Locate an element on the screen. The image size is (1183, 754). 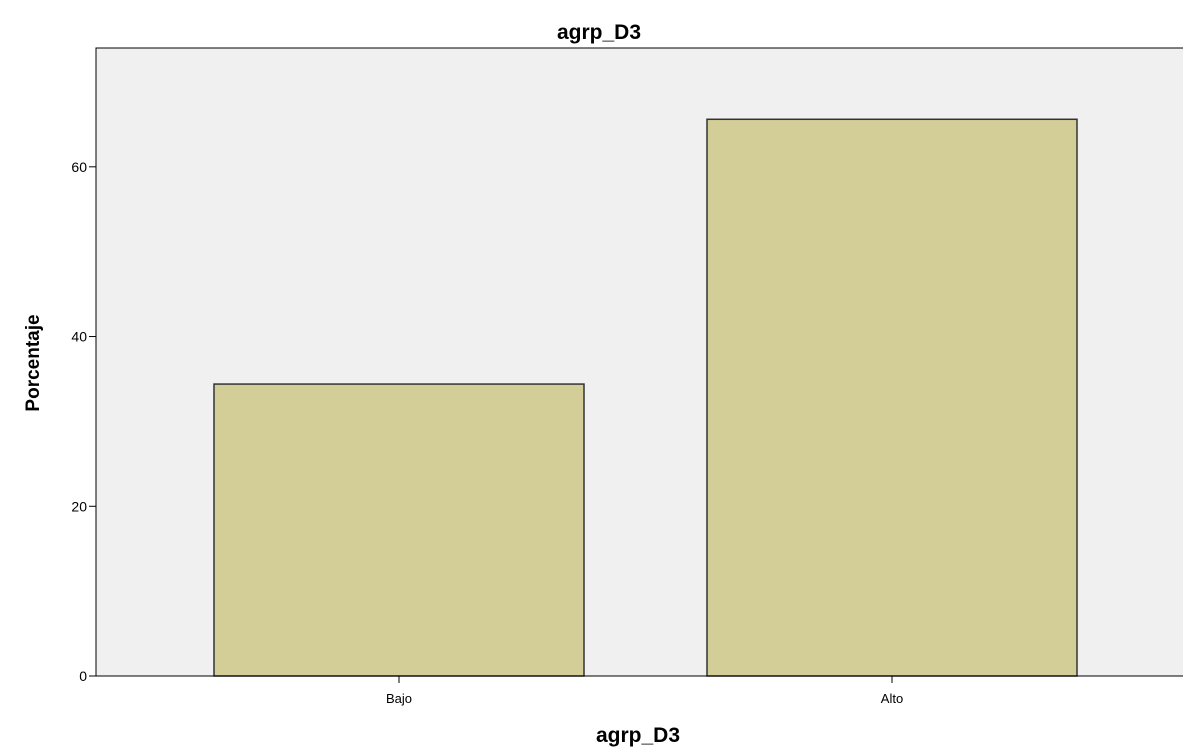
x-axis-label: agrp_D3 is located at coordinates (638, 735).